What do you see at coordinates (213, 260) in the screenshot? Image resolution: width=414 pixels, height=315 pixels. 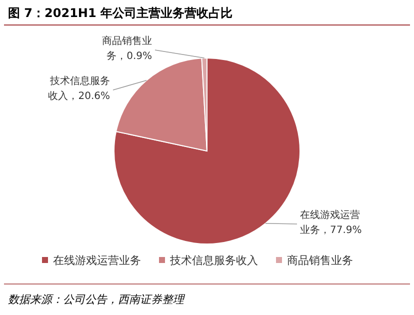 I see `legend-label: 技术信息服务收入` at bounding box center [213, 260].